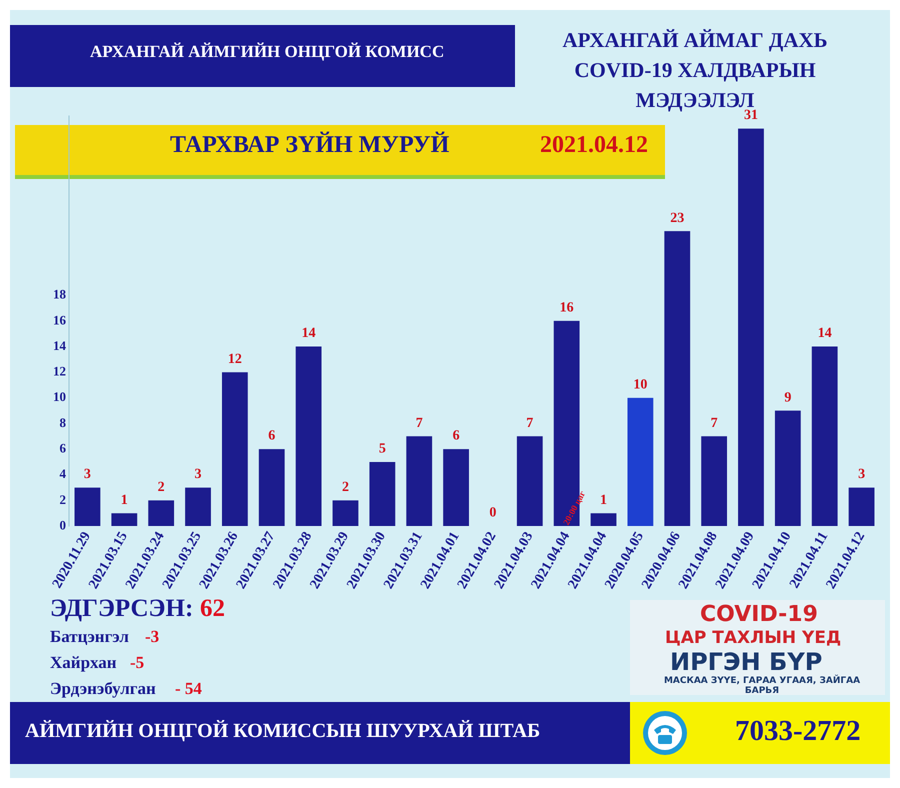 The height and width of the screenshot is (788, 900). Describe the element at coordinates (640, 384) in the screenshot. I see `data-label: 10` at that location.